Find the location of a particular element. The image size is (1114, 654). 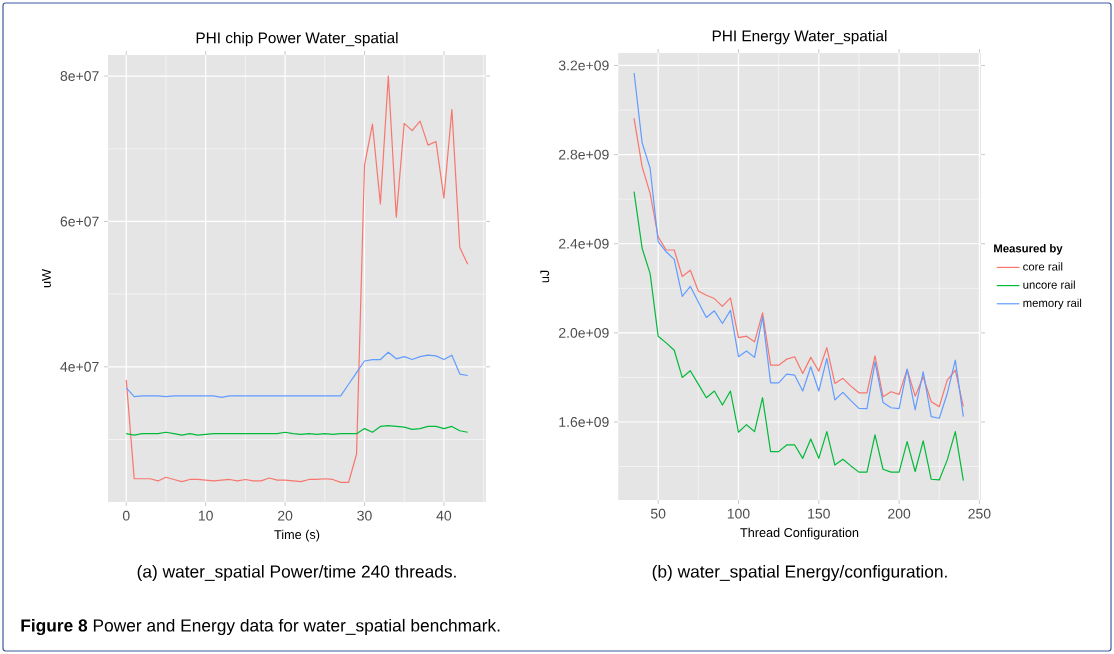

x-axis-title: Time (s) is located at coordinates (297, 535).